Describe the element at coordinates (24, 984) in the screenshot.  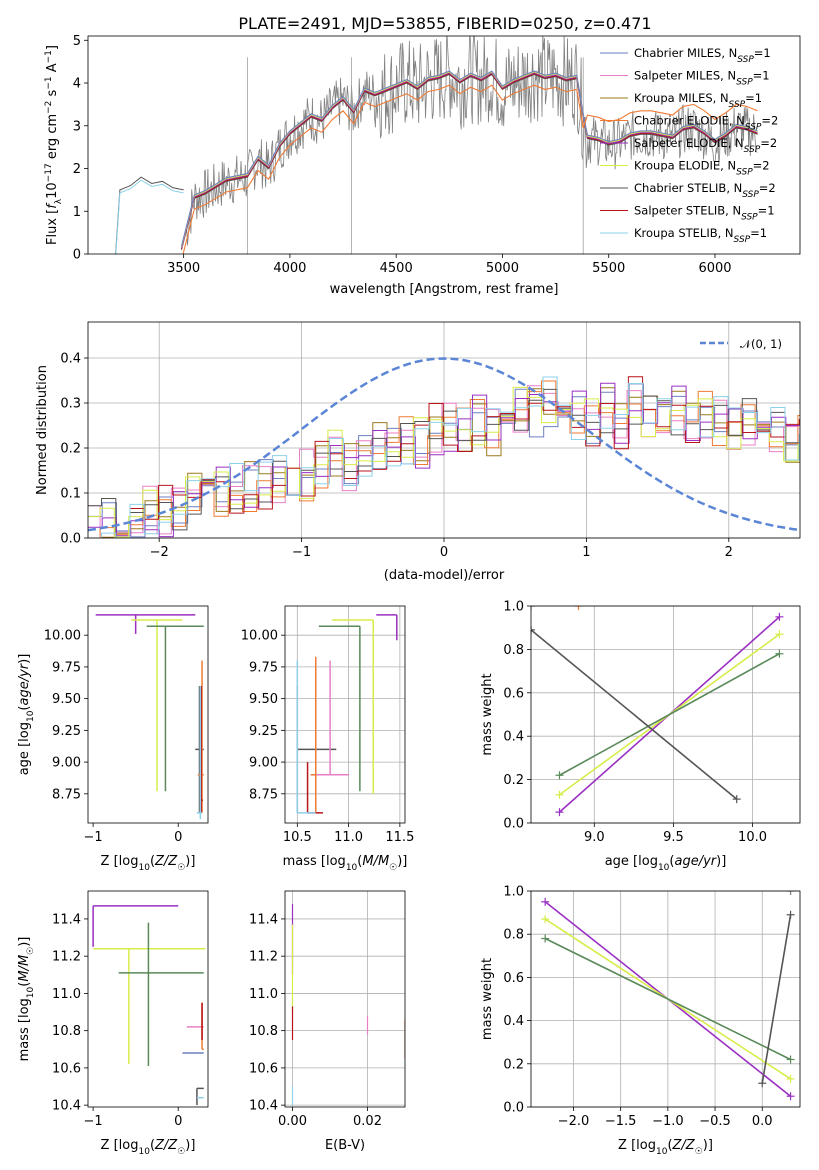
I see `y-axis-label-part: (` at that location.